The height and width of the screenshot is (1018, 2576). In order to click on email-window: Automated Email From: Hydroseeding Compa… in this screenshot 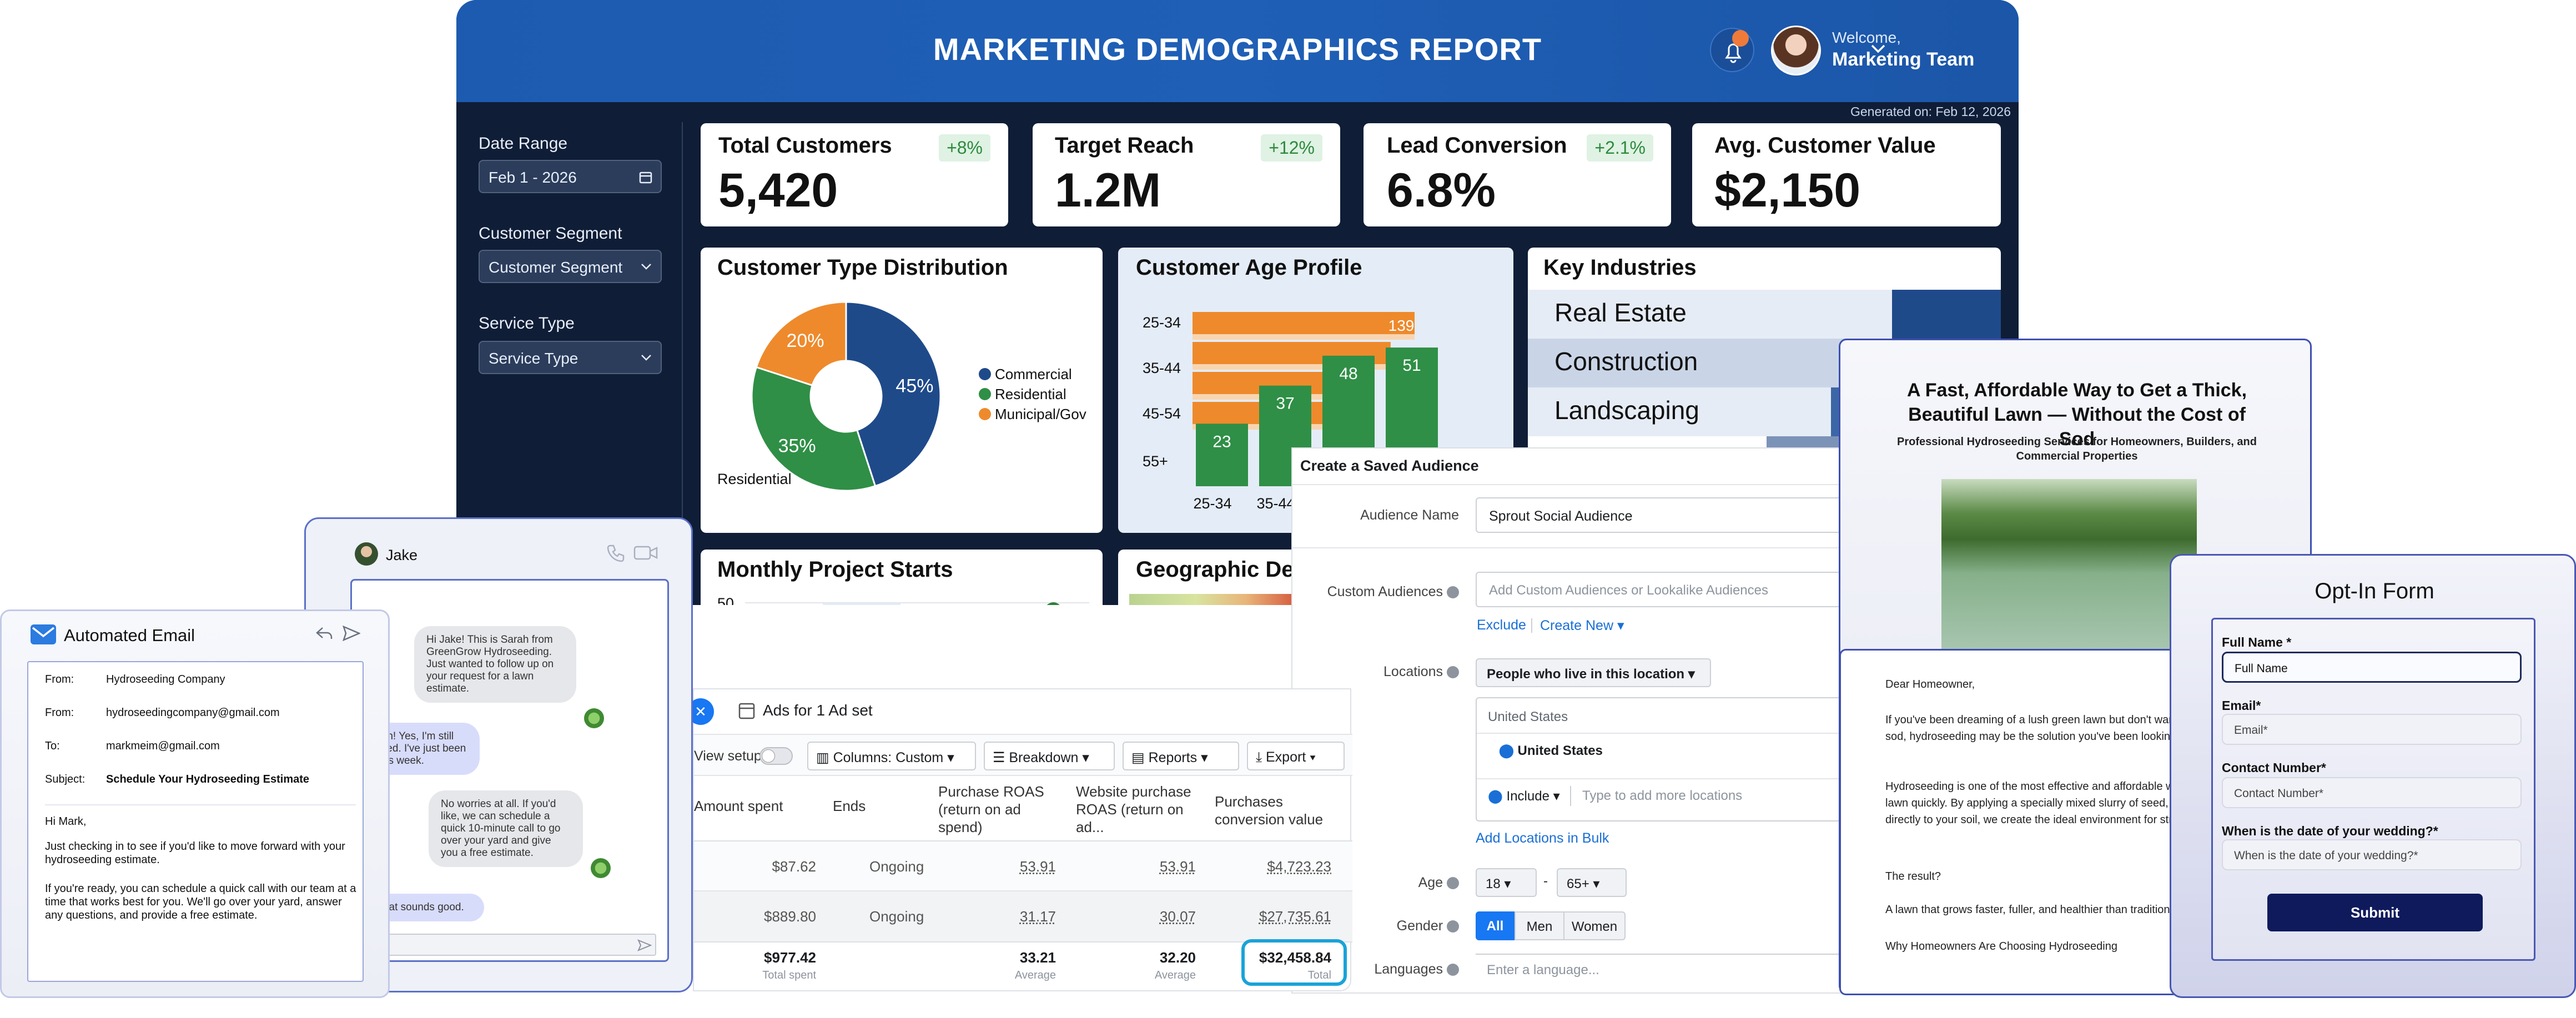, I will do `click(195, 803)`.